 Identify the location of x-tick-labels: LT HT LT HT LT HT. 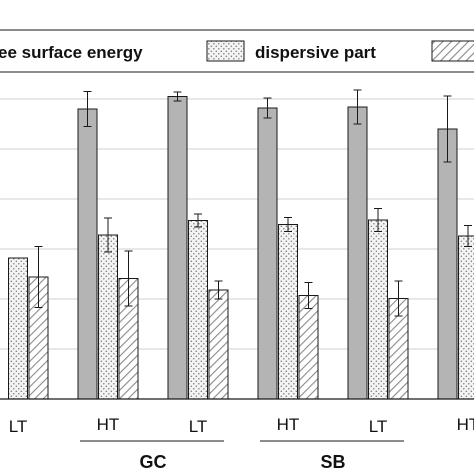
(241, 425).